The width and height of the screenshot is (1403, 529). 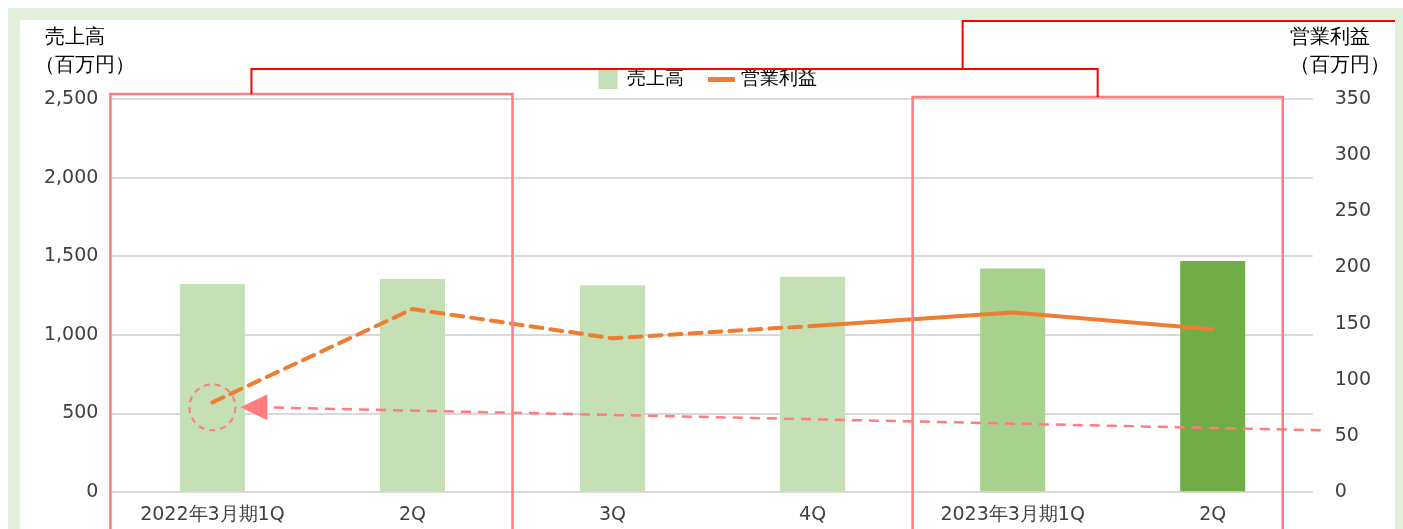 What do you see at coordinates (92, 490) in the screenshot?
I see `y-tick-label: 0` at bounding box center [92, 490].